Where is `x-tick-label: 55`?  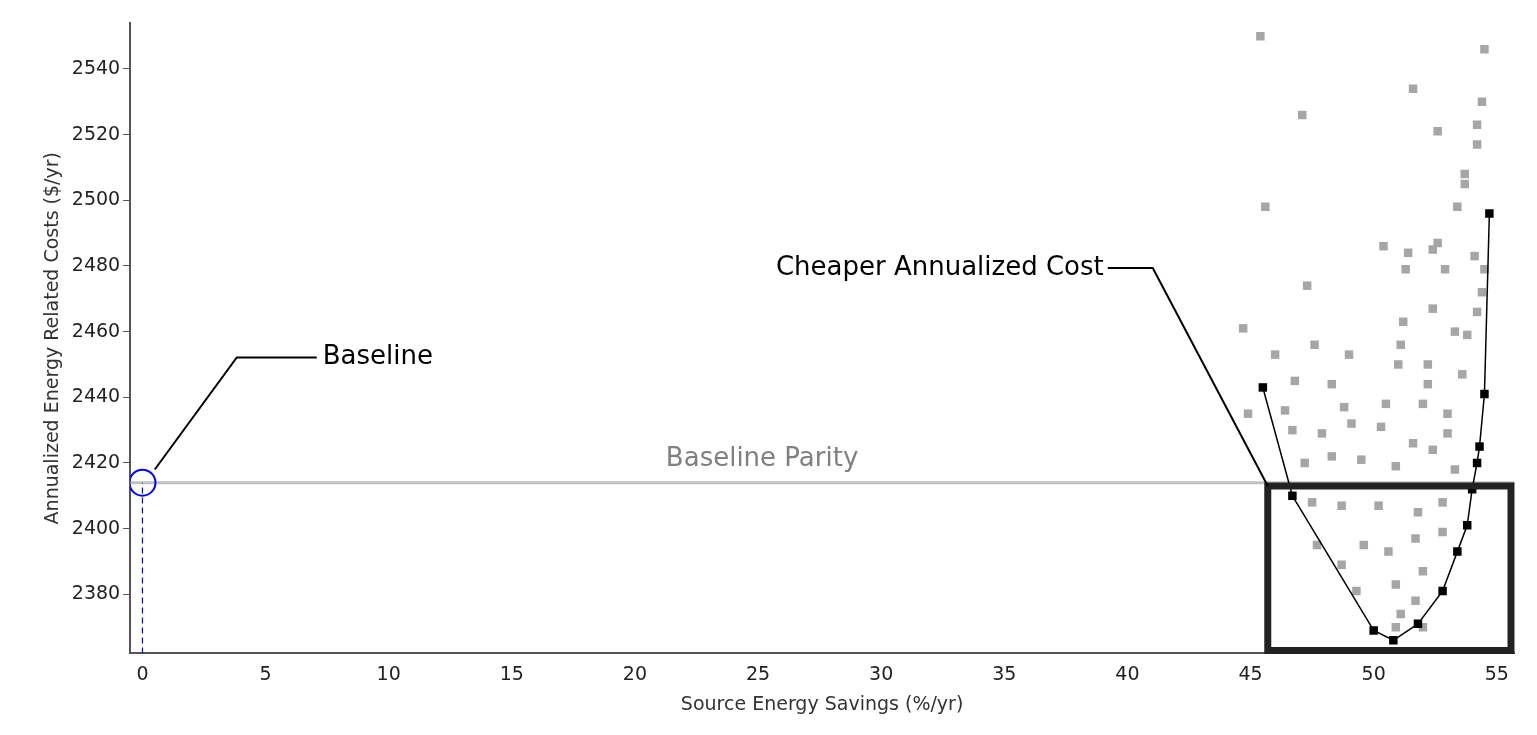
x-tick-label: 55 is located at coordinates (1496, 672).